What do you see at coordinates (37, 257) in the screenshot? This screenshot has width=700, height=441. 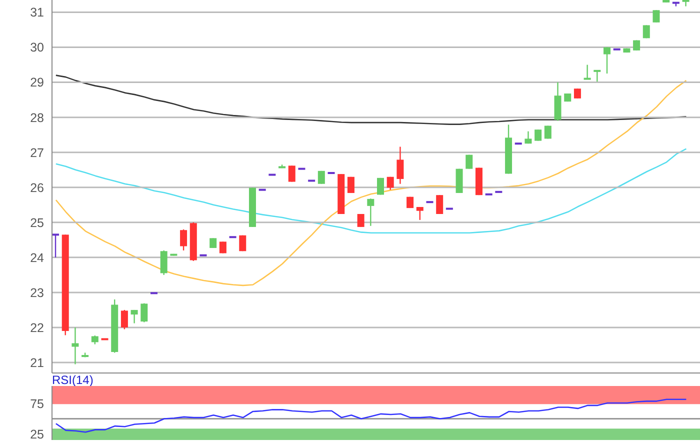 I see `y-tick-label: 24` at bounding box center [37, 257].